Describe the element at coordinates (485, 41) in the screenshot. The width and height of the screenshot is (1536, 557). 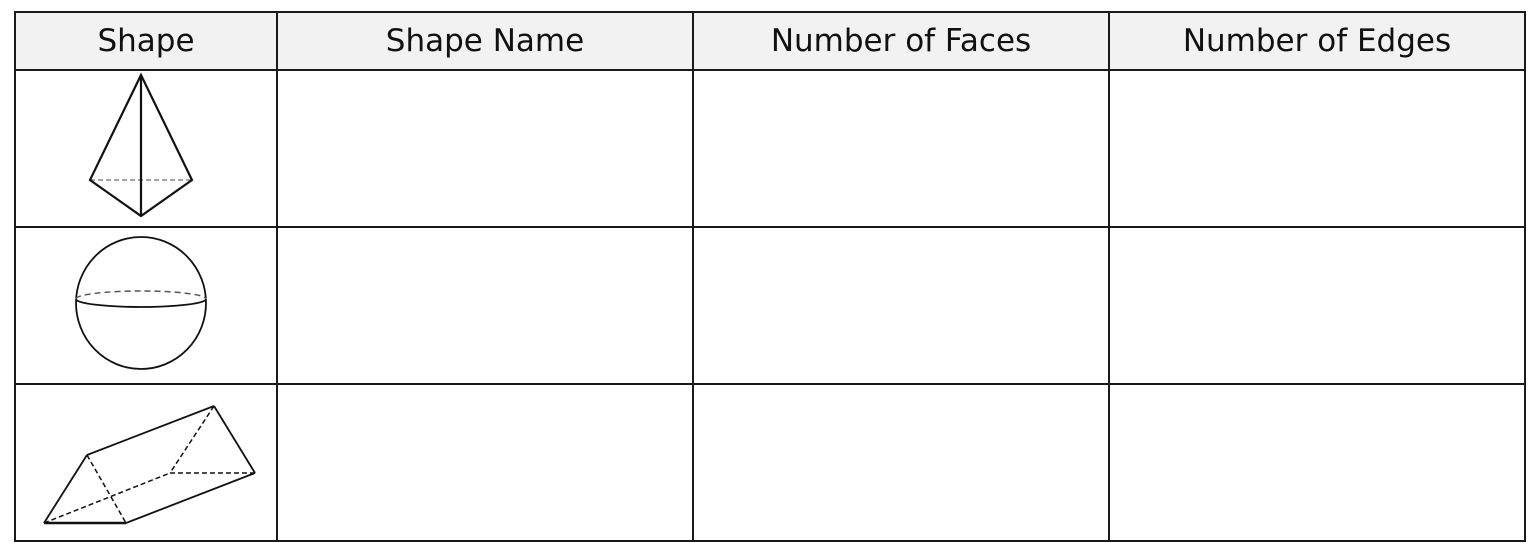
I see `header-shape-name: Shape Name` at that location.